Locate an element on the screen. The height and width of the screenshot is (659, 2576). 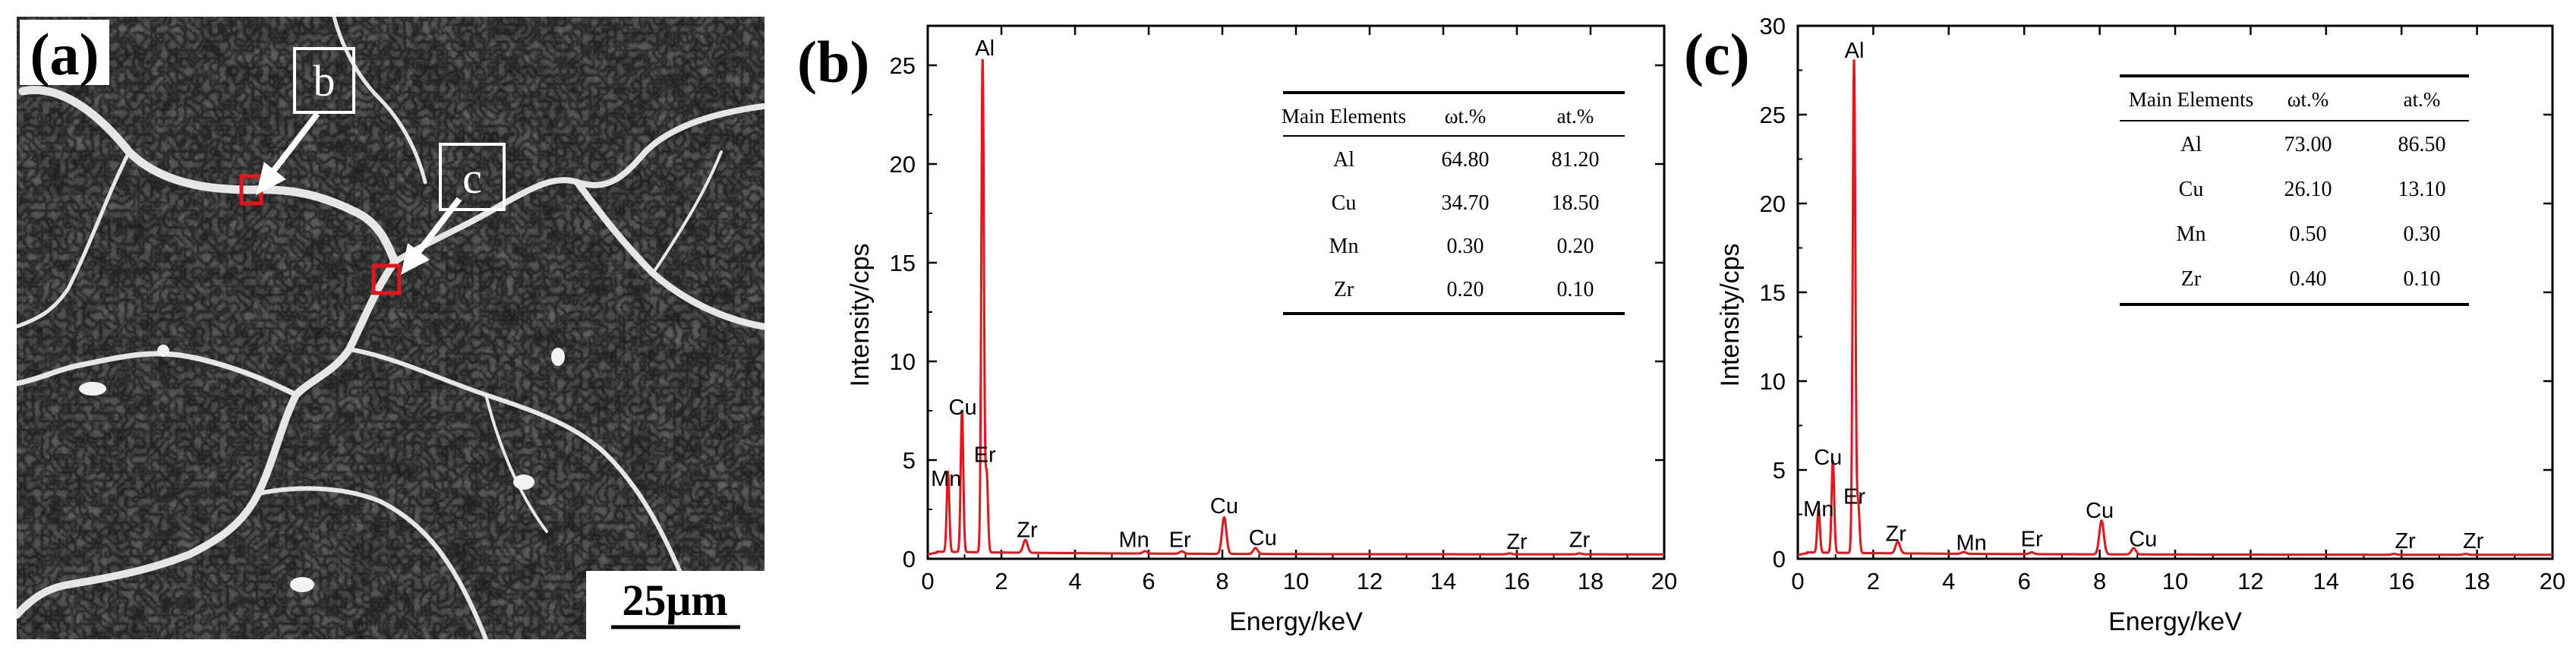
label-c: c is located at coordinates (472, 177).